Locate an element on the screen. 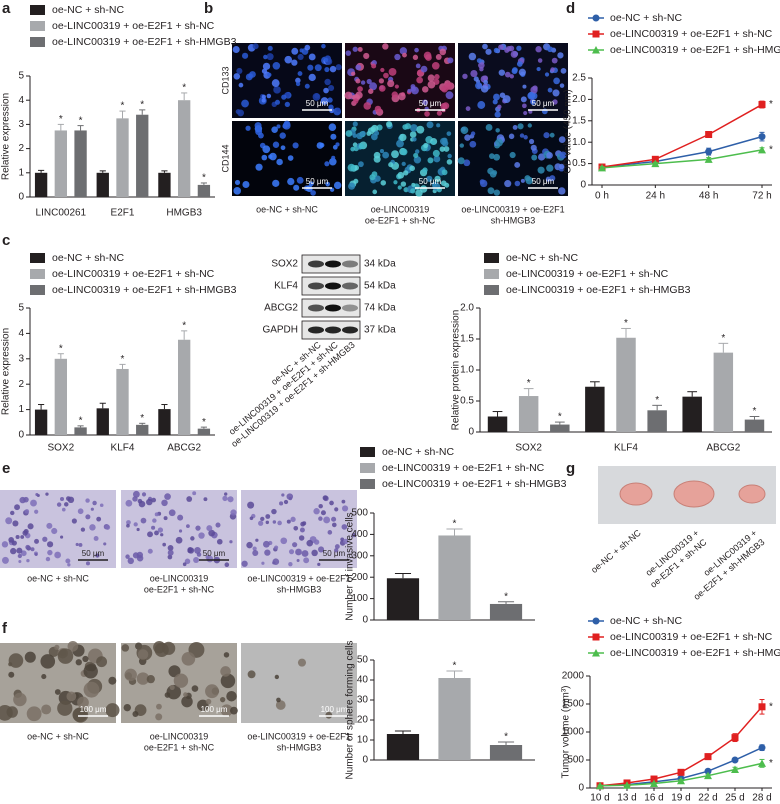 Image resolution: width=780 pixels, height=804 pixels. panel-label: c is located at coordinates (6, 240).